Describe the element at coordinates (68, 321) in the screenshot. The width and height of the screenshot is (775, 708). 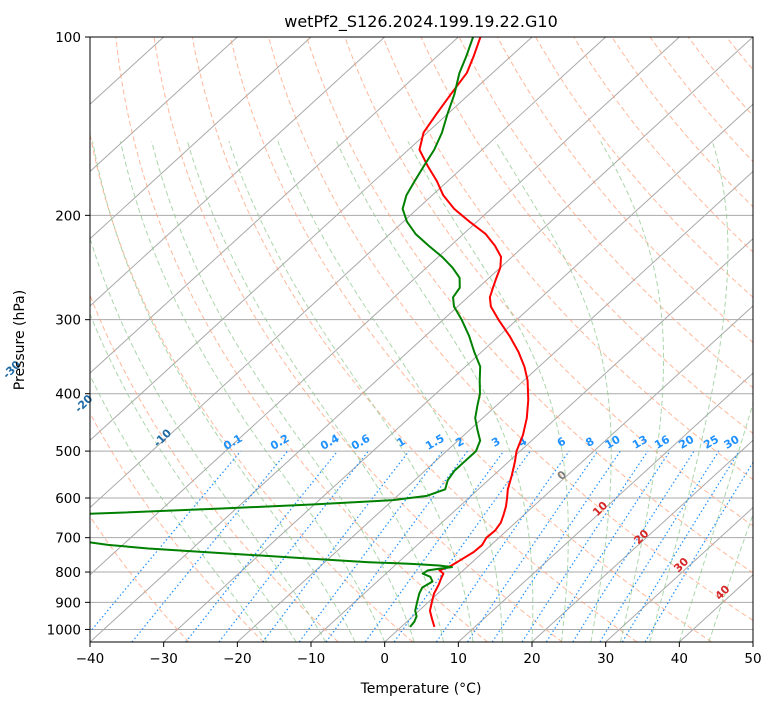
I see `y-tick-label: 300` at that location.